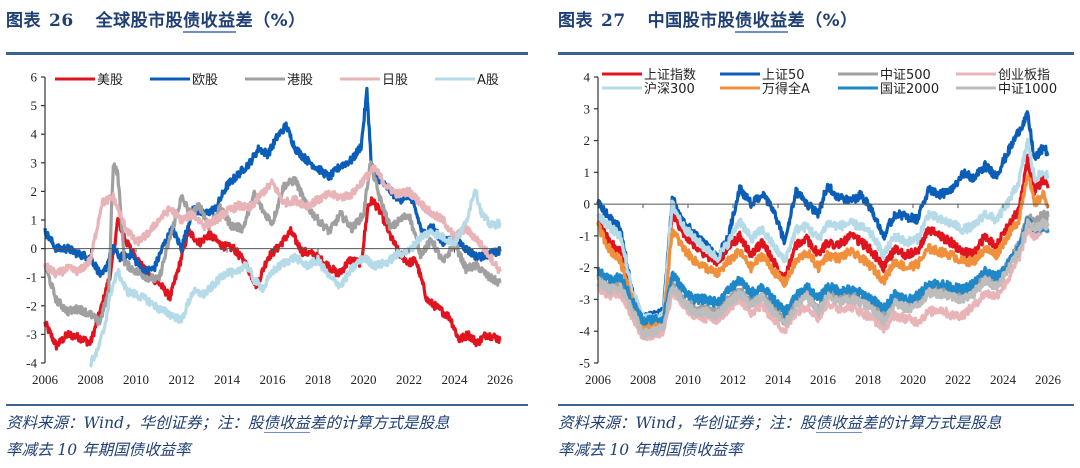 The height and width of the screenshot is (468, 1080). I want to click on series-line-万得全A, so click(823, 253).